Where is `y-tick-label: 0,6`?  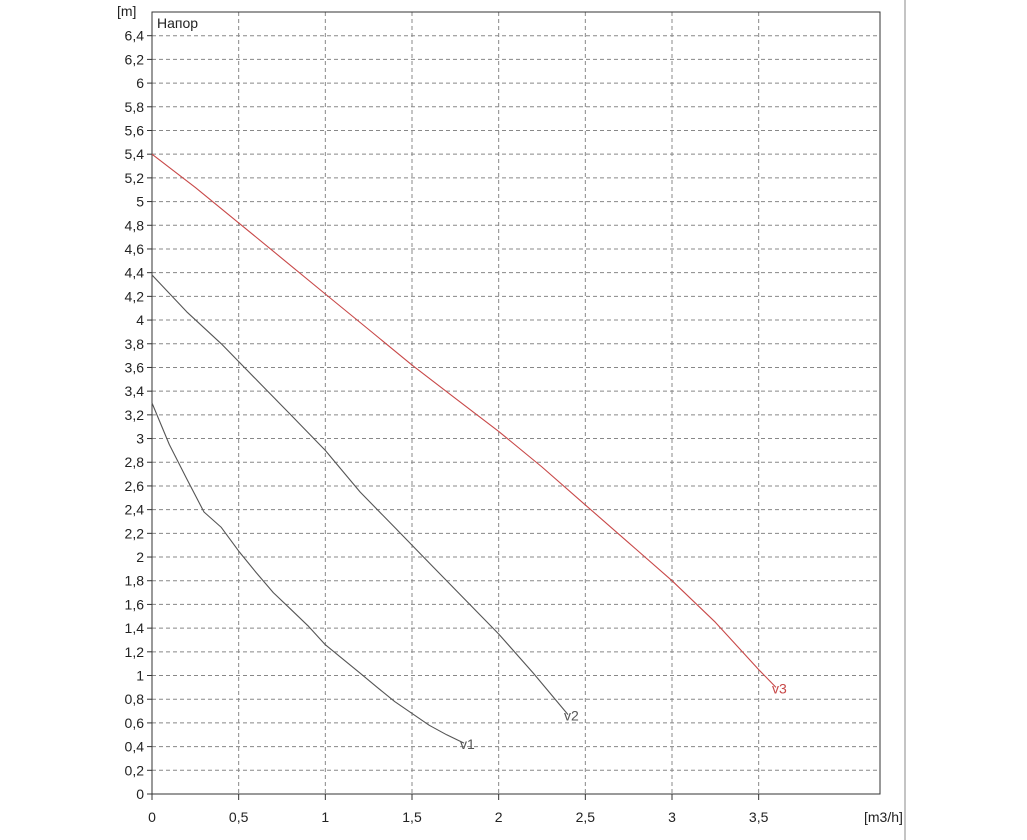 y-tick-label: 0,6 is located at coordinates (135, 723).